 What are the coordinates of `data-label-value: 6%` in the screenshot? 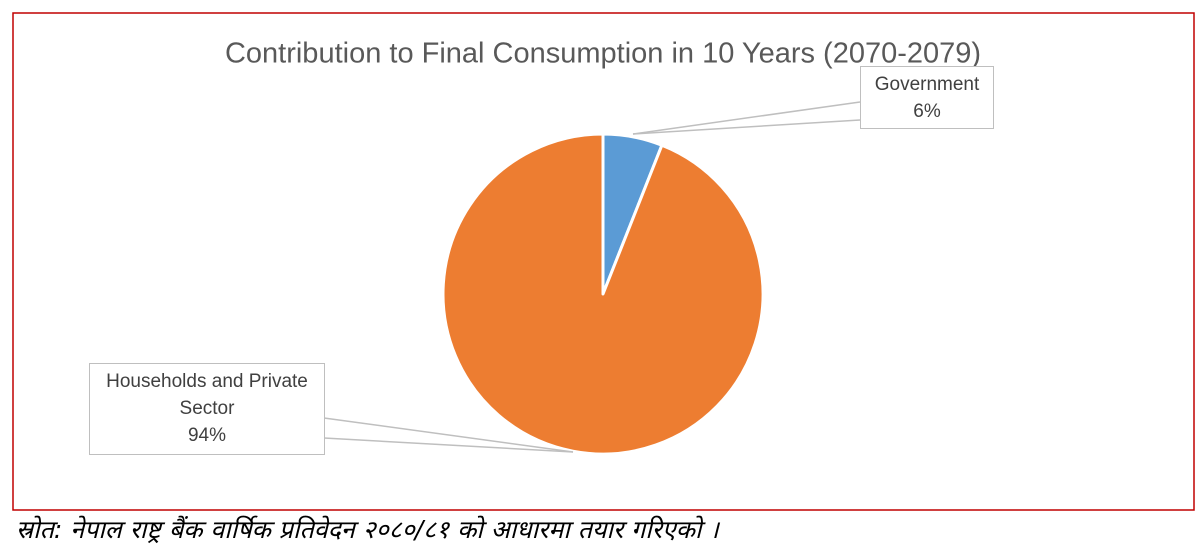 It's located at (927, 111).